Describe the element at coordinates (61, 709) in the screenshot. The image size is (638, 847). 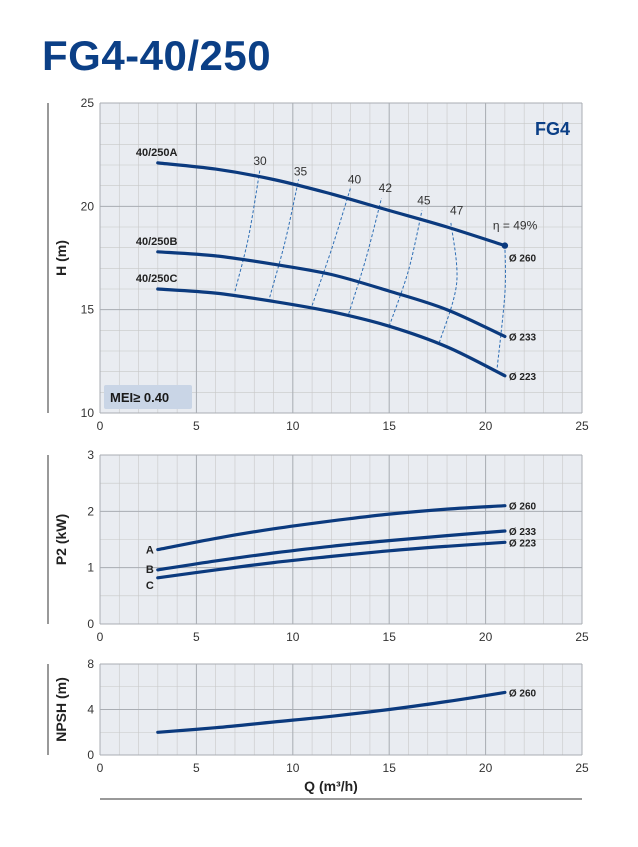
I see `y-axis-label: NPSH (m)` at that location.